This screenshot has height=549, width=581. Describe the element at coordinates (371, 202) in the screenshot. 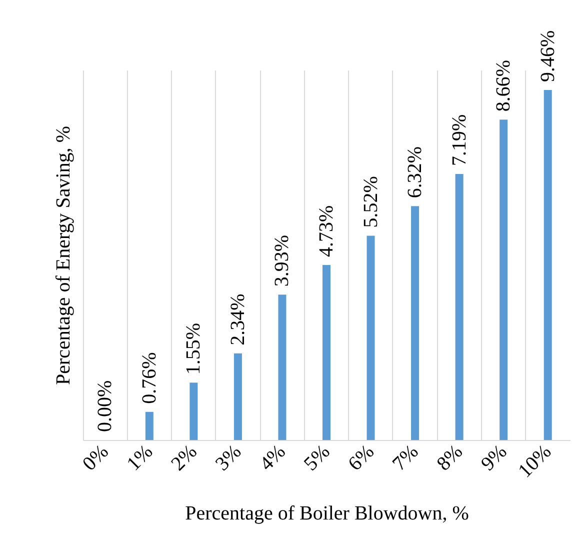

I see `data-label: 5.52%` at that location.